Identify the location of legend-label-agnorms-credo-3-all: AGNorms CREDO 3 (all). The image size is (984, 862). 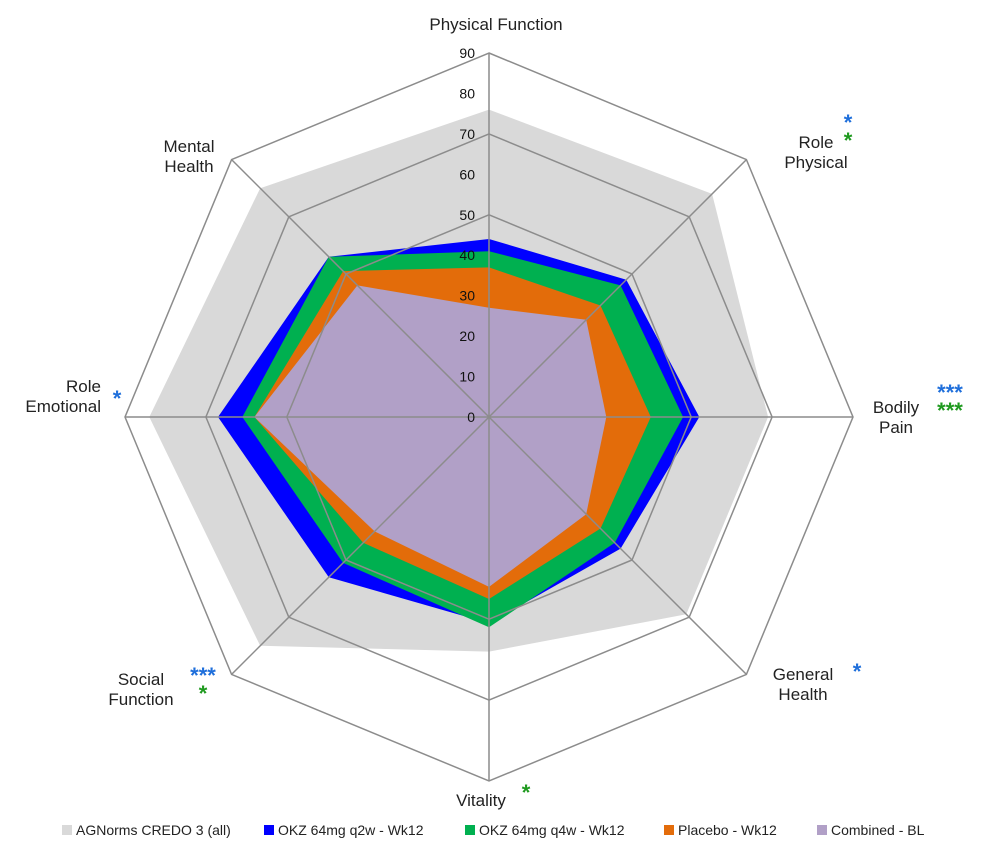
(153, 830).